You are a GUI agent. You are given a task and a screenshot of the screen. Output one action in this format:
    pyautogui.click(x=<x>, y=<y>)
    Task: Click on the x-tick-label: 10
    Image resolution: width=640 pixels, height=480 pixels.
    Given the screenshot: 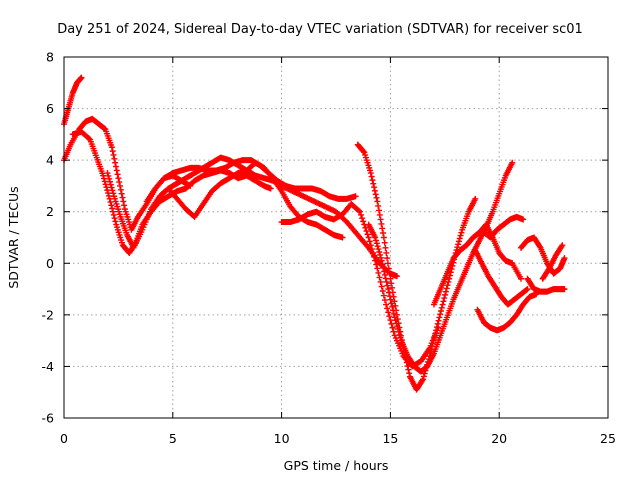 What is the action you would take?
    pyautogui.click(x=282, y=438)
    